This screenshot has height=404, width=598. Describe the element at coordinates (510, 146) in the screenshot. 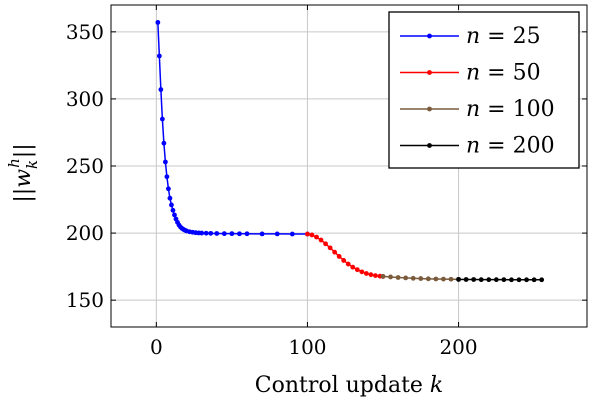

I see `legend-label: n = 200` at that location.